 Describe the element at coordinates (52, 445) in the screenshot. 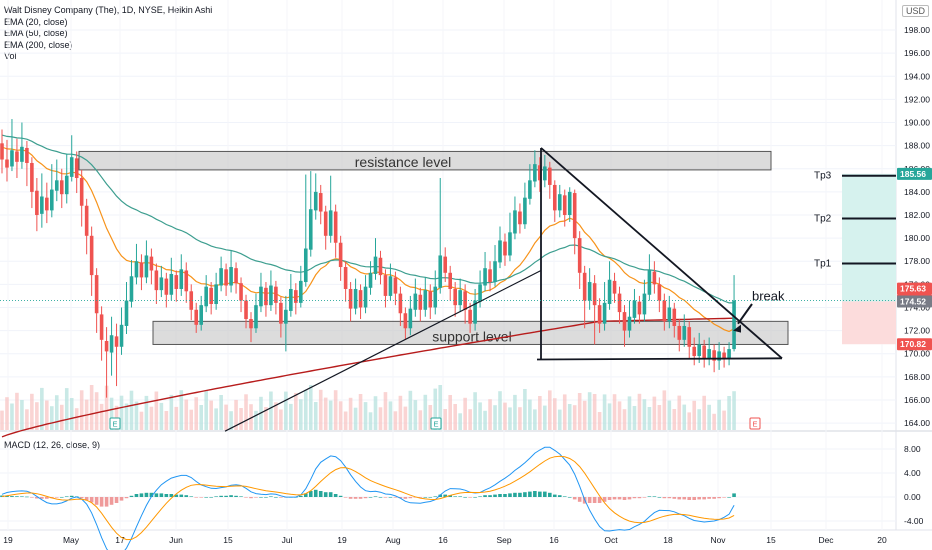

I see `macd-legend: MACD (12, 26, close, 9)` at that location.